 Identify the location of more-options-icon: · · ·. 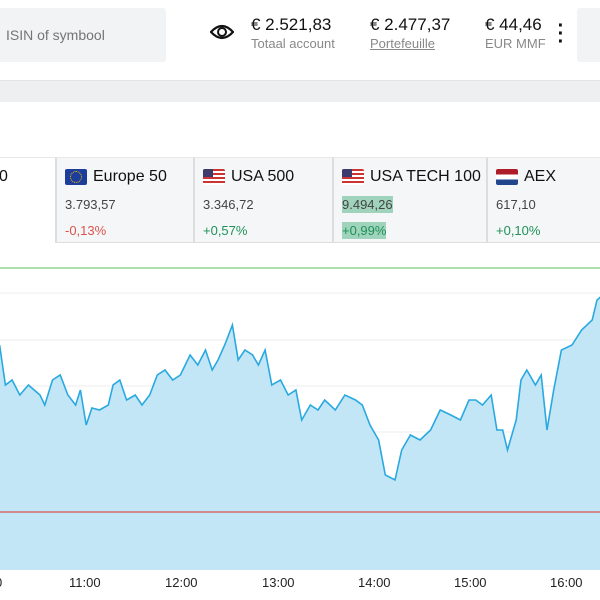
(561, 34).